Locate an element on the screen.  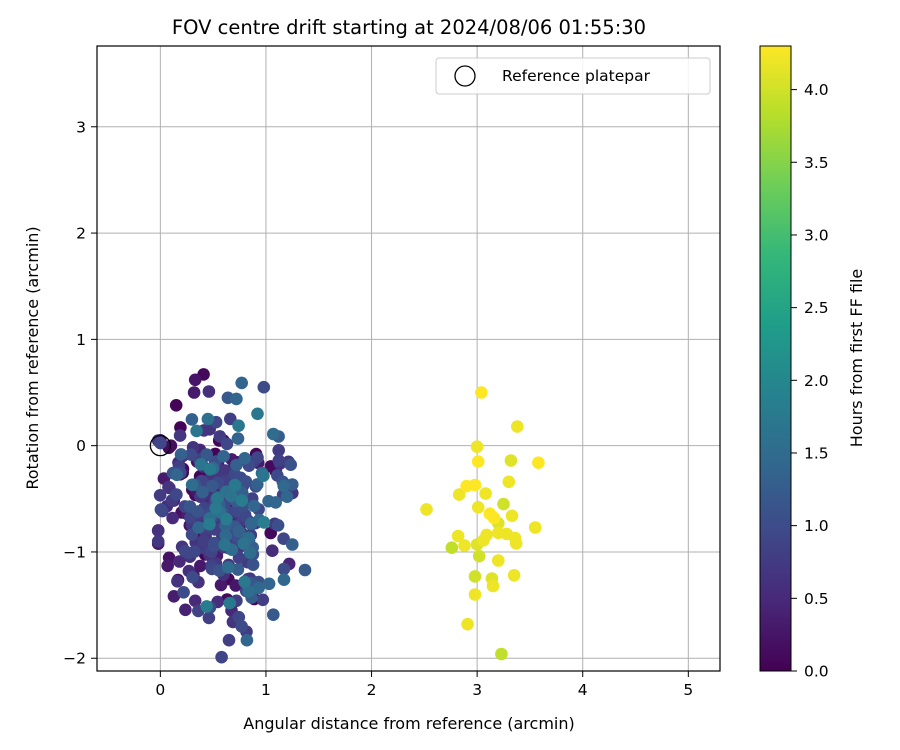
x-tick-label: 5 is located at coordinates (688, 690).